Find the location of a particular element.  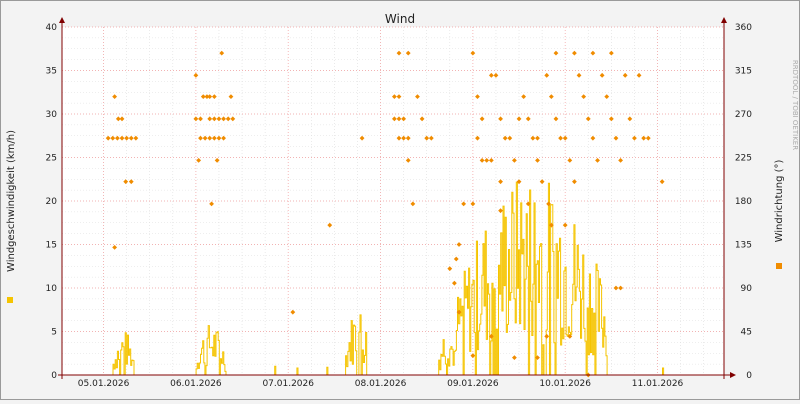

y-left-tick-label: 10 is located at coordinates (52, 289).